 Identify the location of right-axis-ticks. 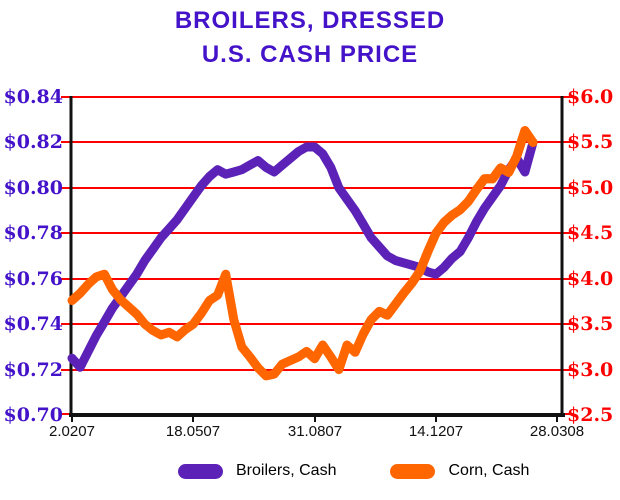
(567, 255).